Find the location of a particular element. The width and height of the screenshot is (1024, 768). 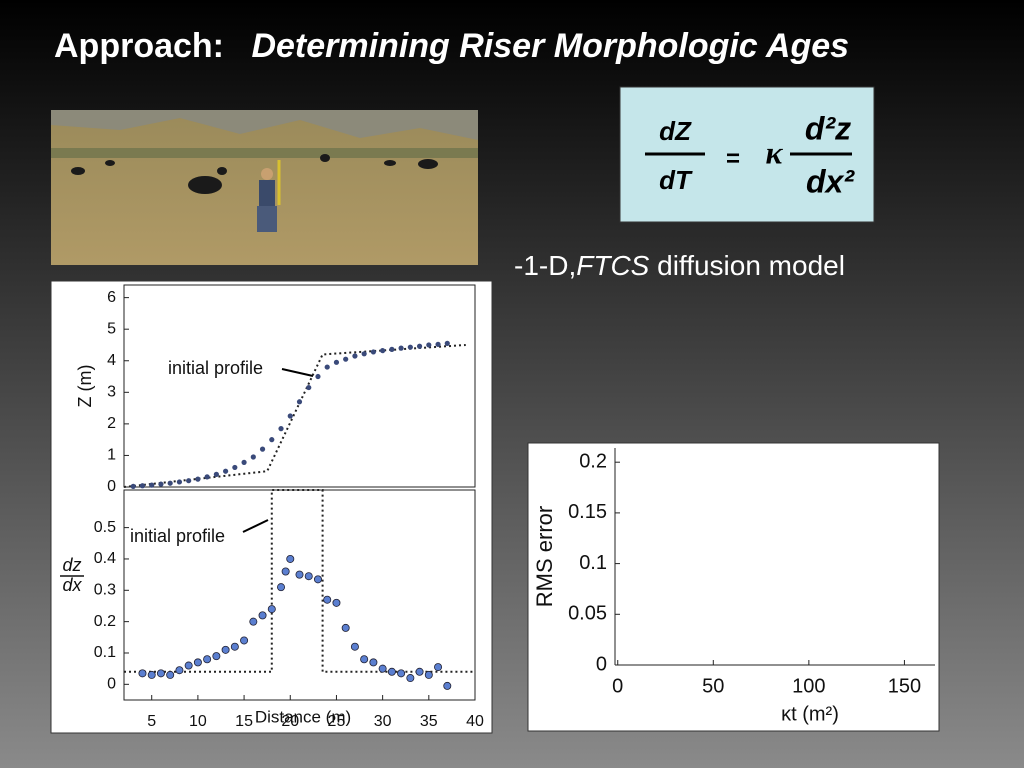

x-tick-label: 40 is located at coordinates (475, 721).